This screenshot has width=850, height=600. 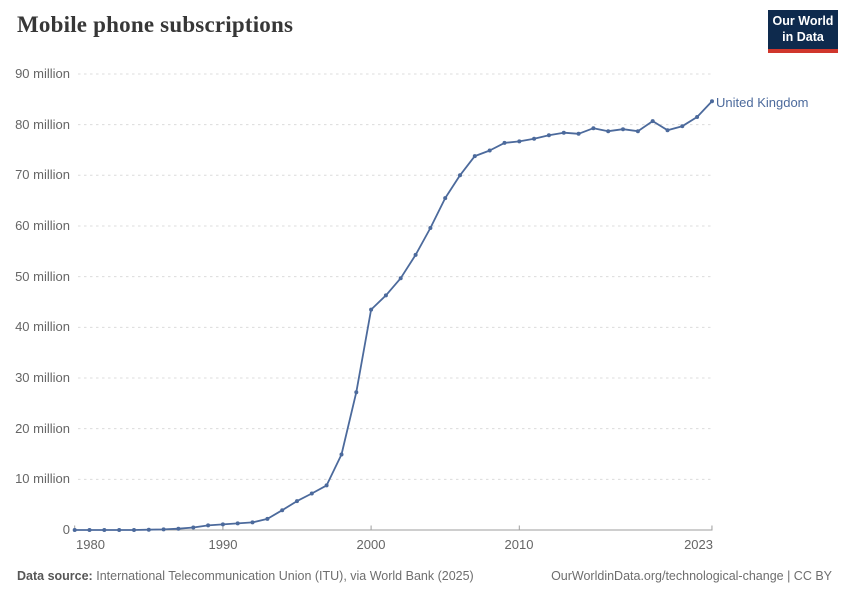 I want to click on owid-logo-line2: in Data, so click(x=803, y=37).